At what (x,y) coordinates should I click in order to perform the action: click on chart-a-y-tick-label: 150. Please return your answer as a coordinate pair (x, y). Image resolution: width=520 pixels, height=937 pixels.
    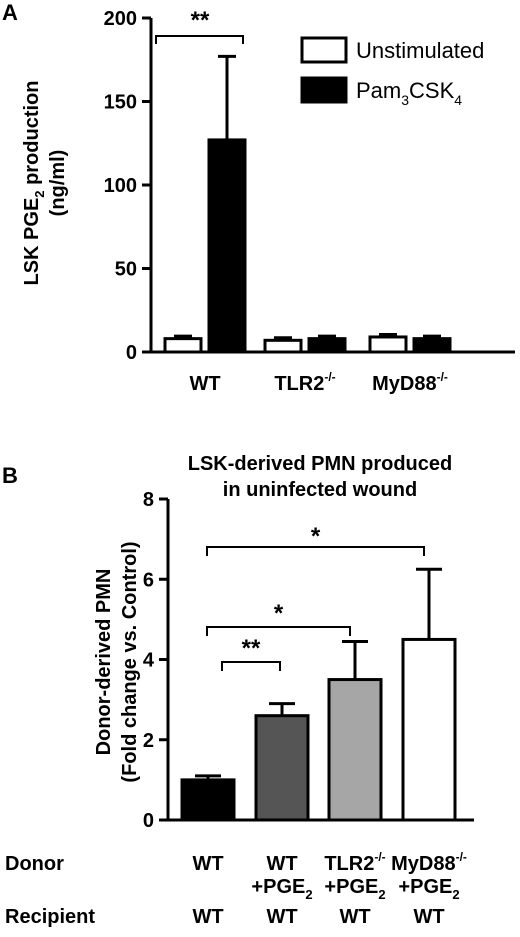
    Looking at the image, I should click on (120, 103).